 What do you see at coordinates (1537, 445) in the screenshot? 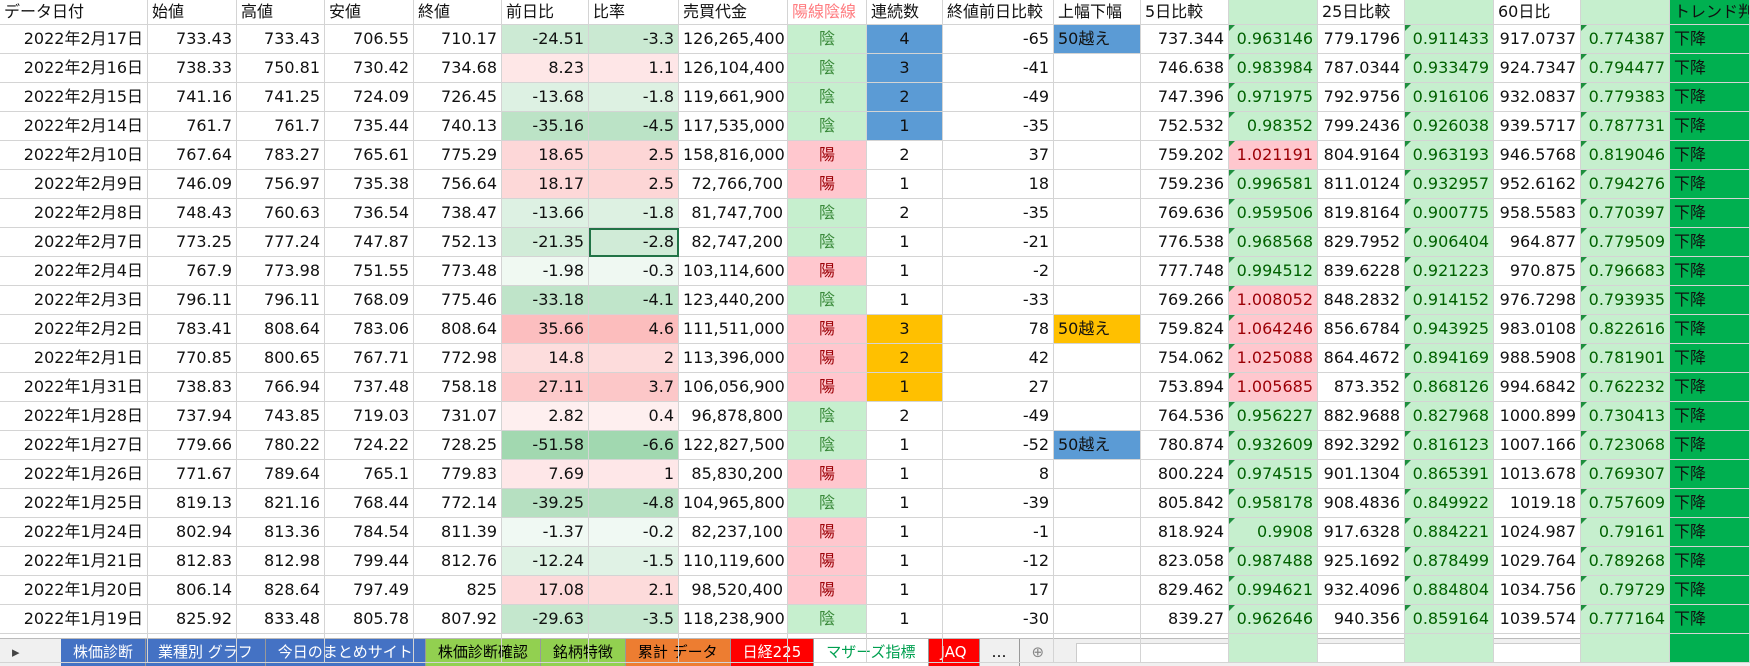
I see `cell: 1007.166` at bounding box center [1537, 445].